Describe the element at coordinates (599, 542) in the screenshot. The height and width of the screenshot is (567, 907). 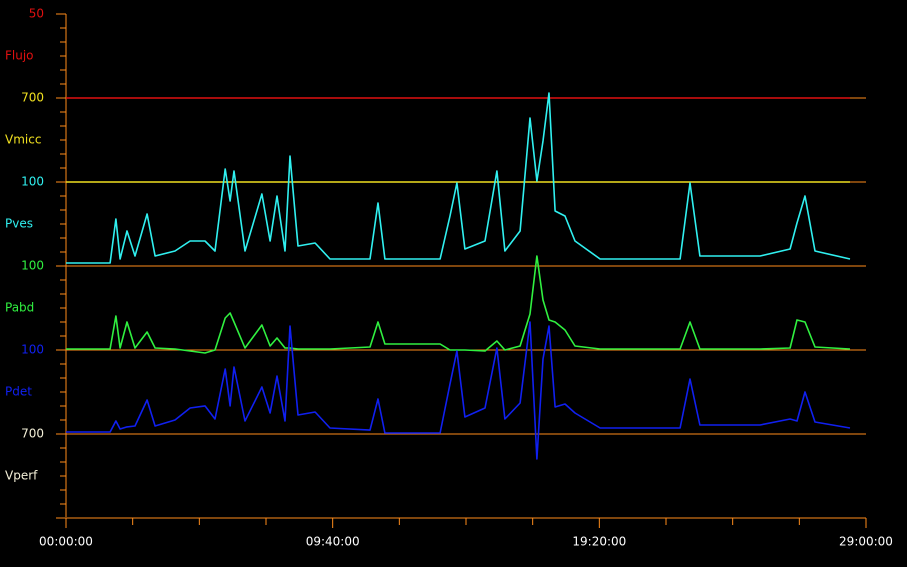
I see `x-tick-label: 19:20:00` at that location.